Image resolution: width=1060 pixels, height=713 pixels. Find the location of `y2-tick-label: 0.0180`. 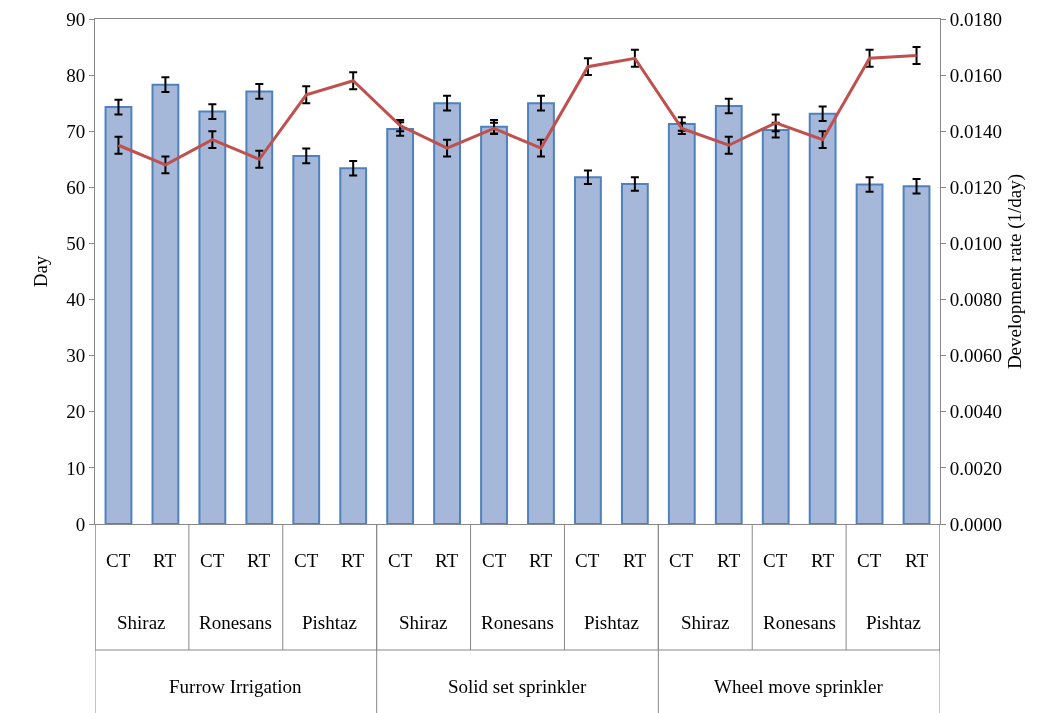

y2-tick-label: 0.0180 is located at coordinates (976, 19).